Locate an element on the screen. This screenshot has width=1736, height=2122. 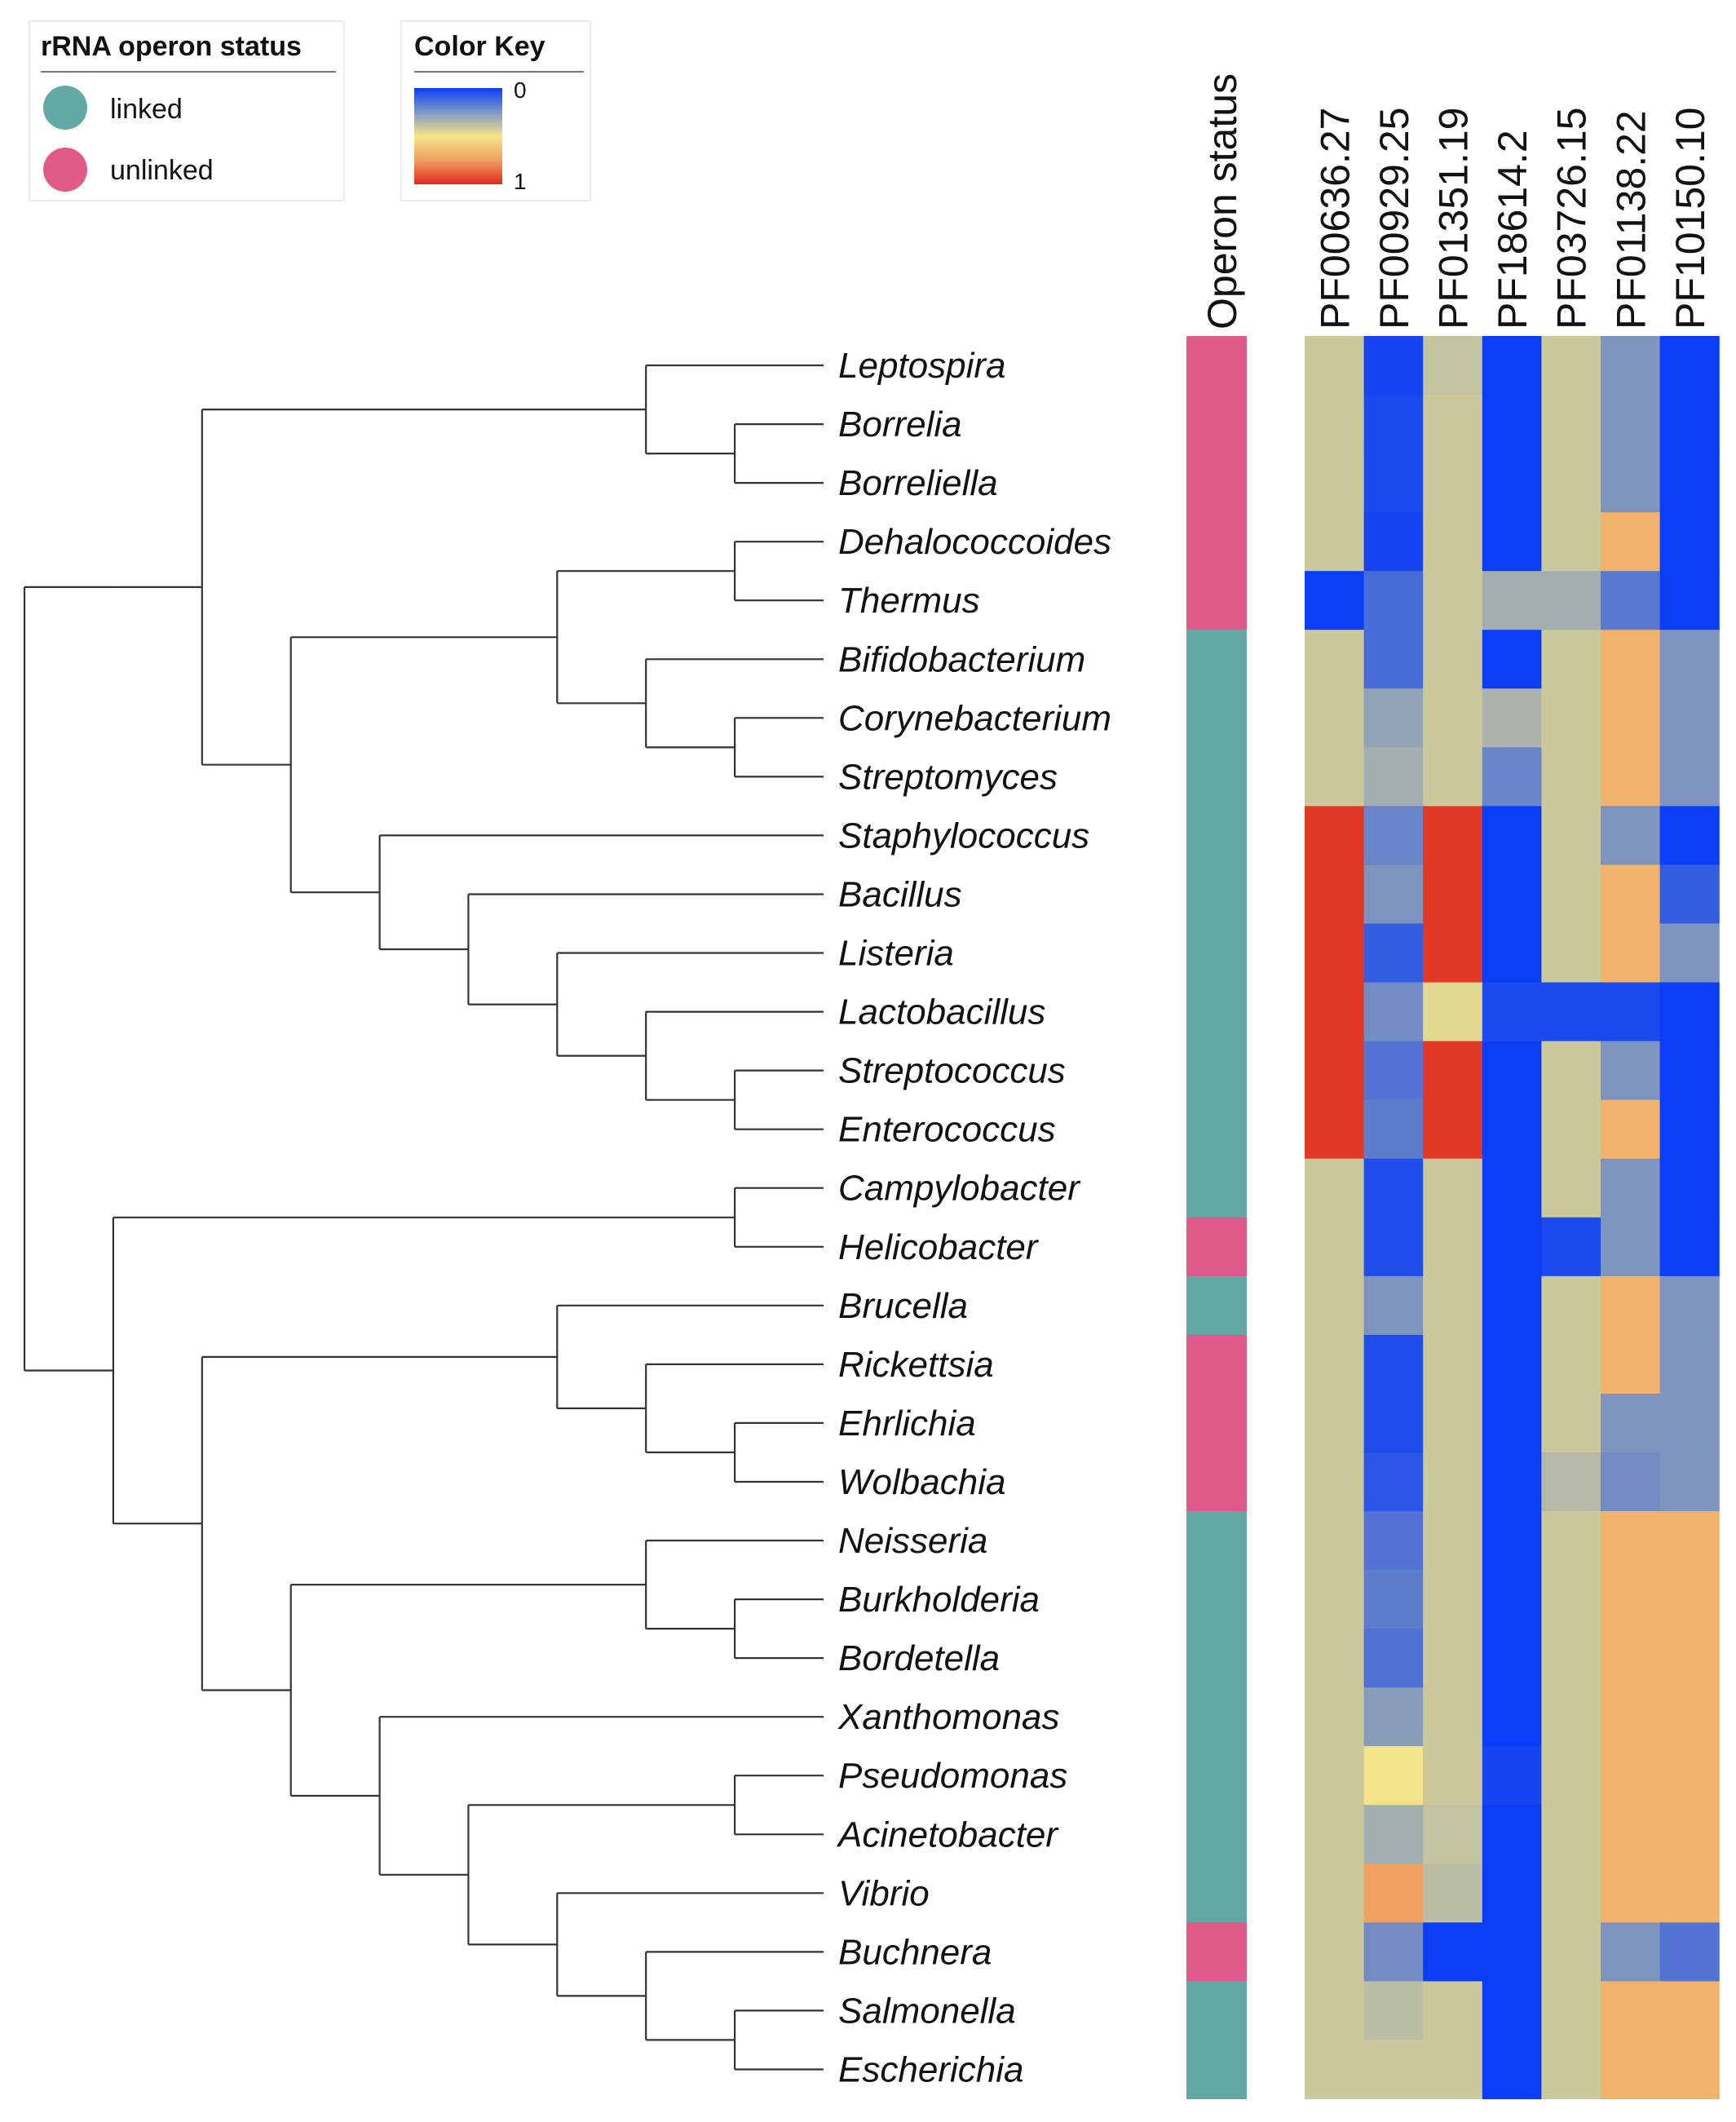
row-label: Lactobacillus is located at coordinates (941, 1012).